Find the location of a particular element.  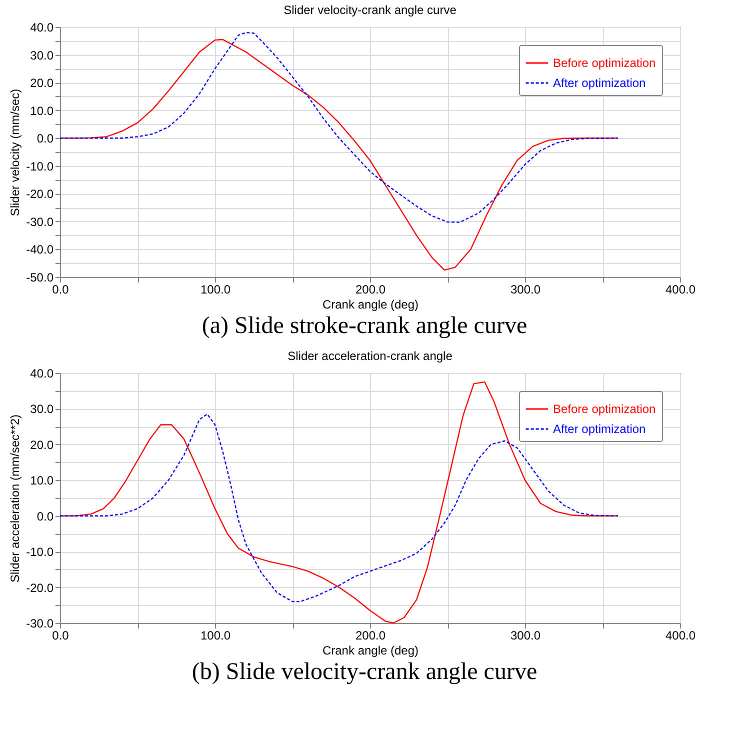

text: (a) Slide stroke-crank angle curve is located at coordinates (364, 326).